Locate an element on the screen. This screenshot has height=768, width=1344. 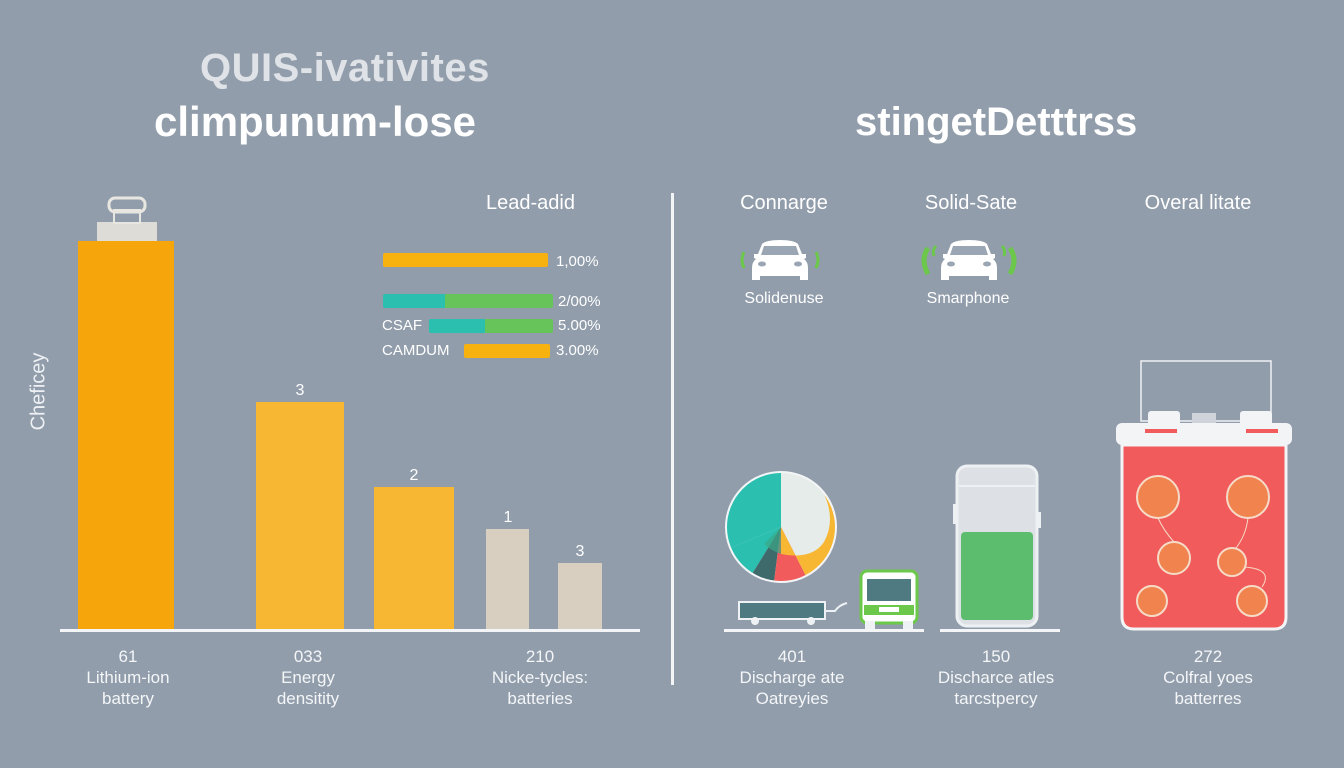
category-line1: Lithium-ion is located at coordinates (128, 677).